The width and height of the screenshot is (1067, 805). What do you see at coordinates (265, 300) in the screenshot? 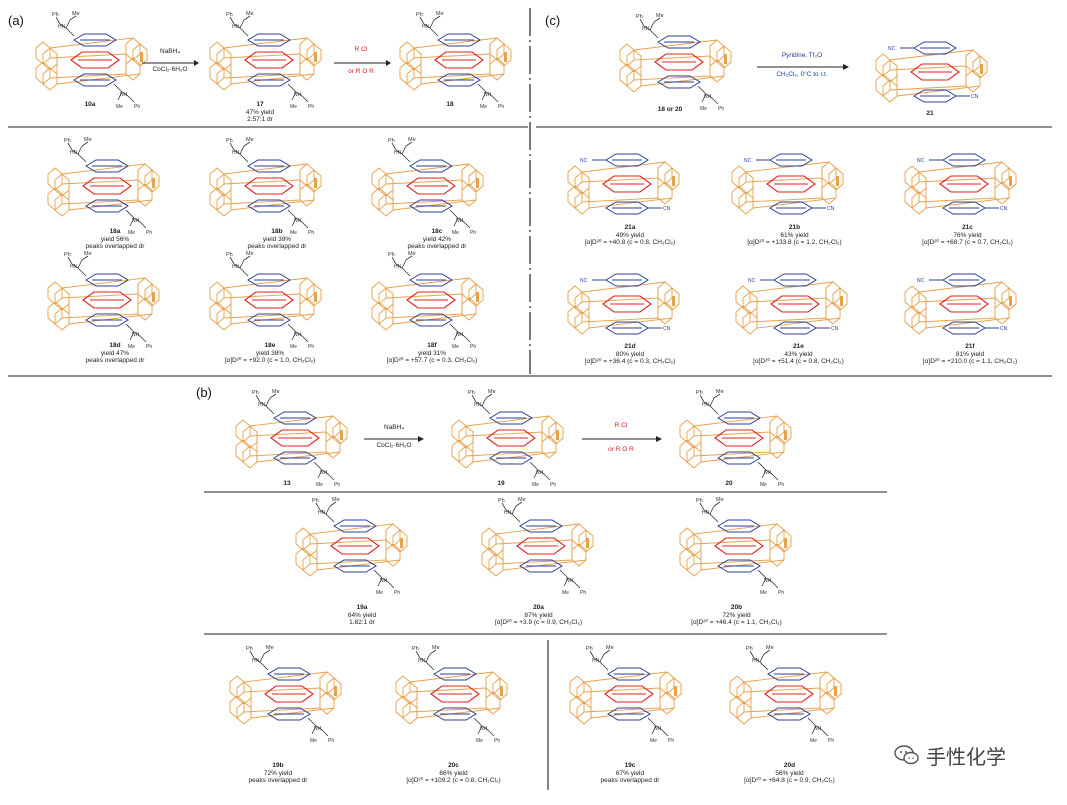
I see `molecule-18e` at bounding box center [265, 300].